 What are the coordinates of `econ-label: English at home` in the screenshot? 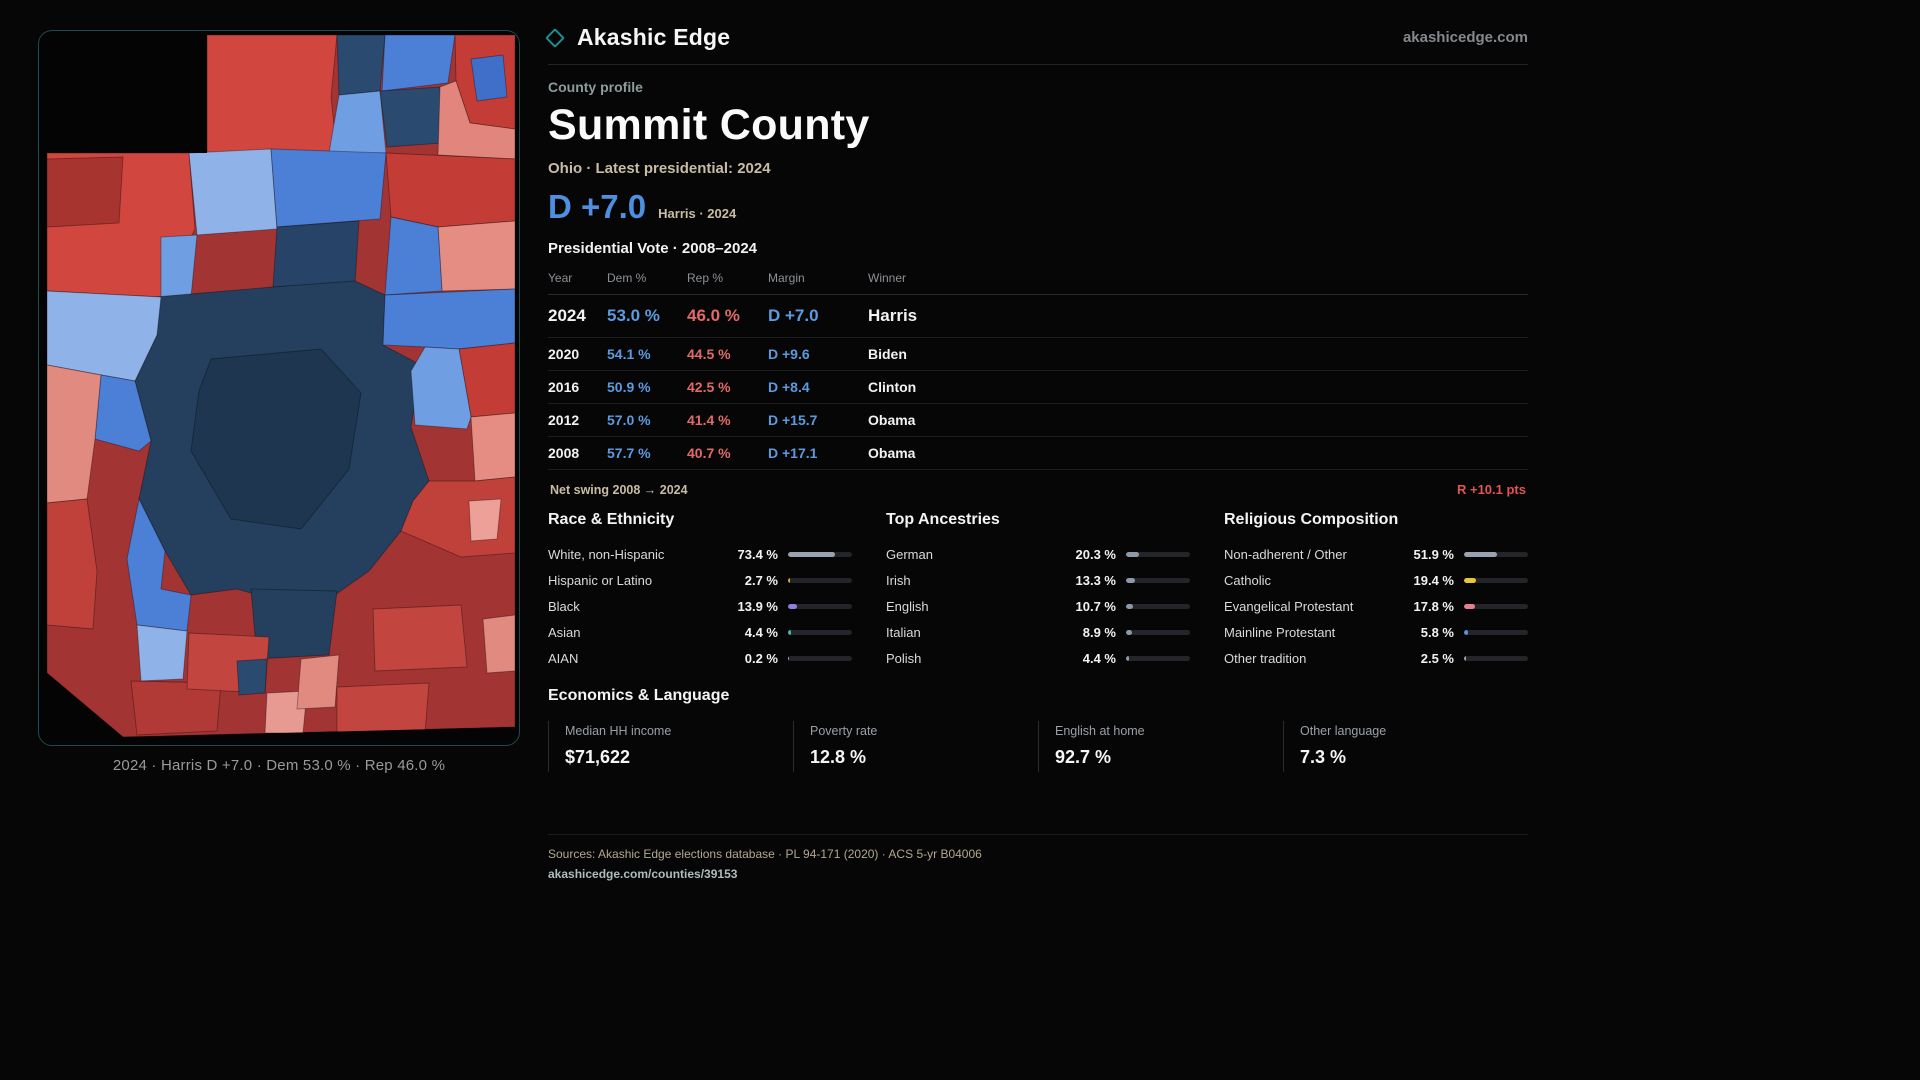 It's located at (1100, 731).